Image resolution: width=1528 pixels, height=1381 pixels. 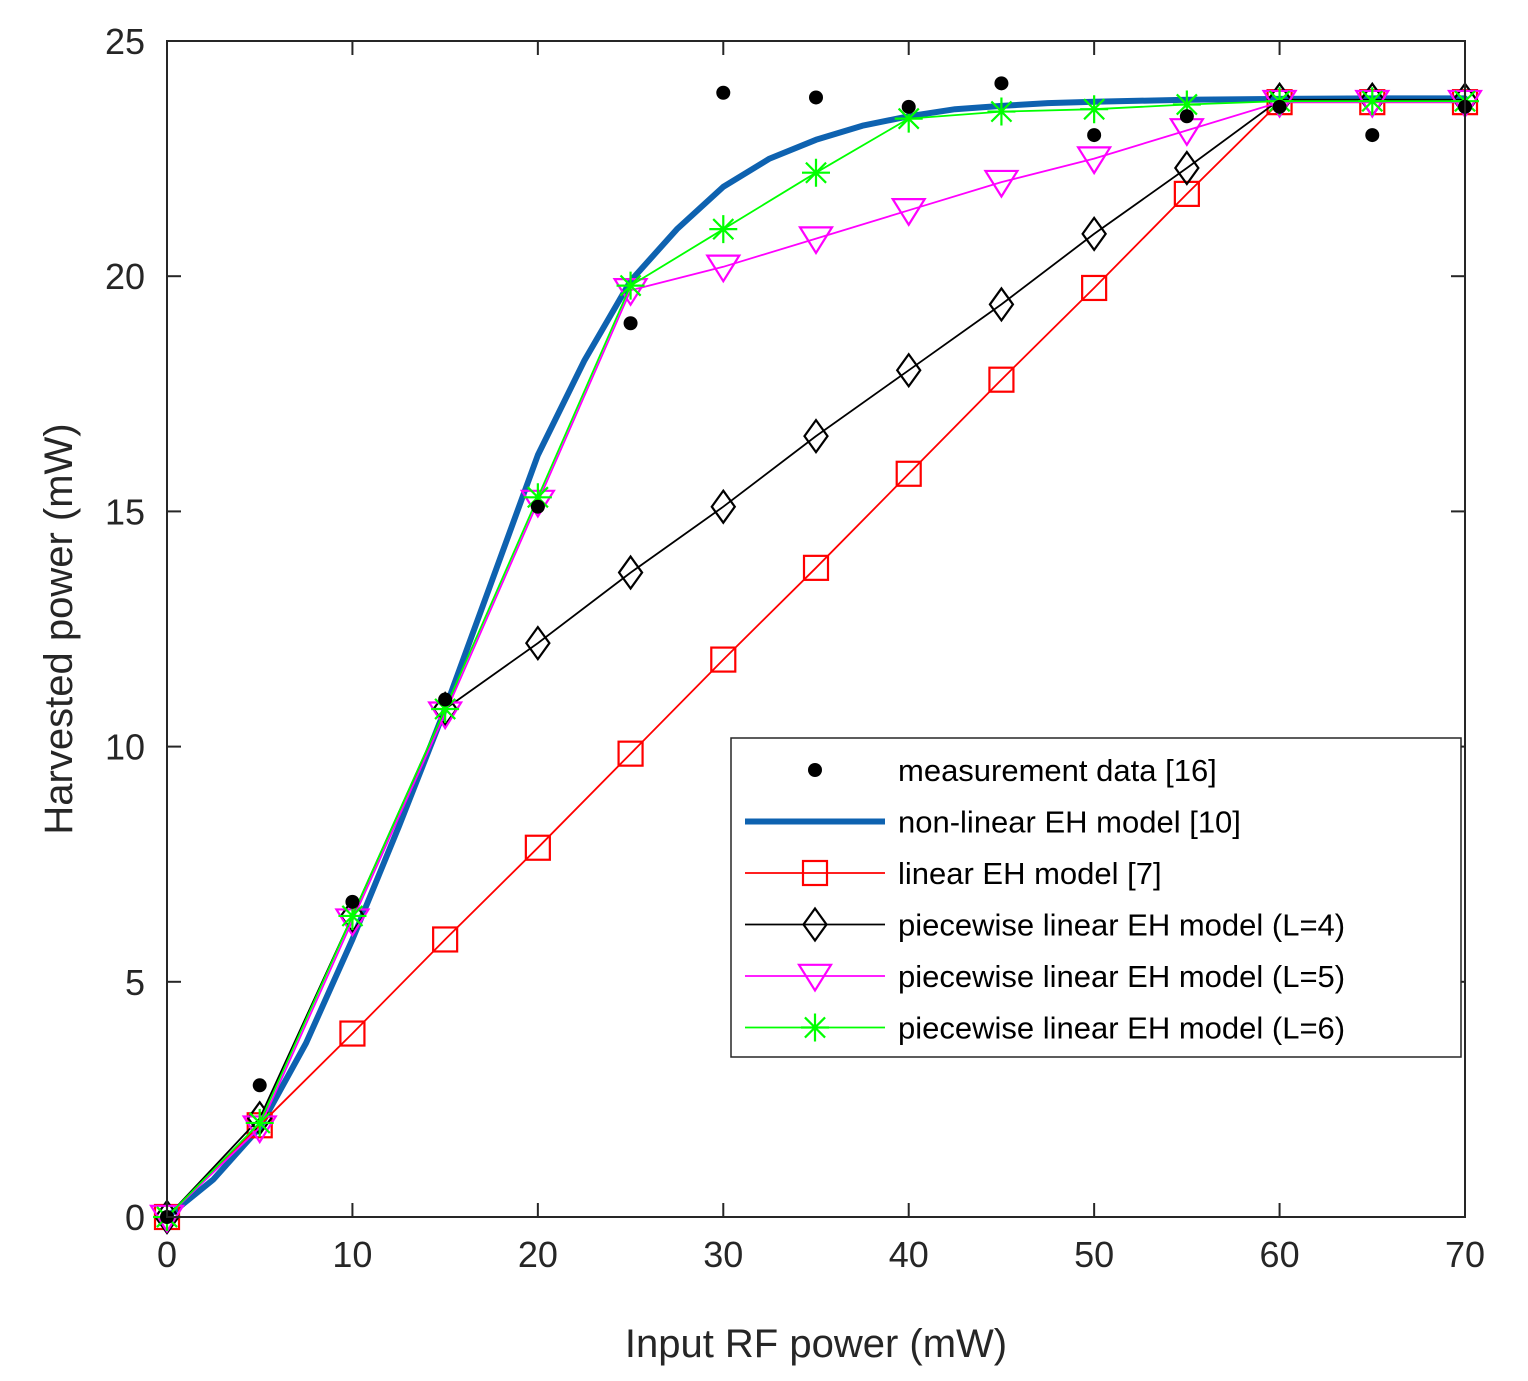 I want to click on legend-label-5: piecewise linear EH model (L=6), so click(x=1121, y=1028).